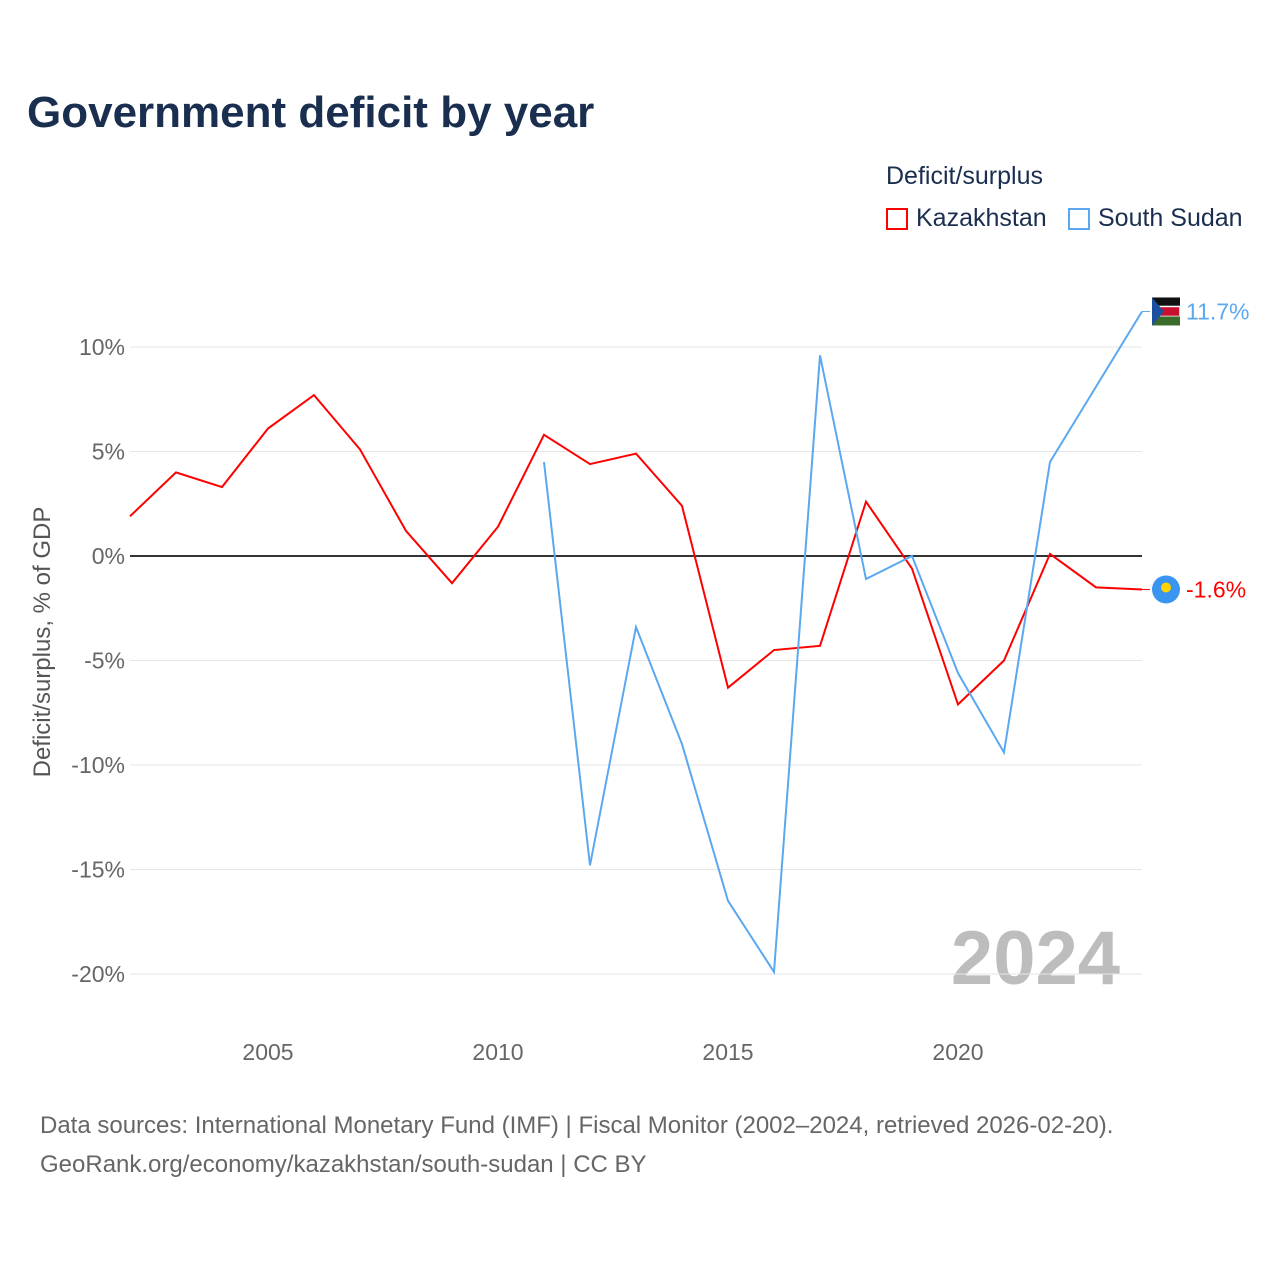 The height and width of the screenshot is (1280, 1280). Describe the element at coordinates (1166, 311) in the screenshot. I see `south-sudan-flag-icon` at that location.